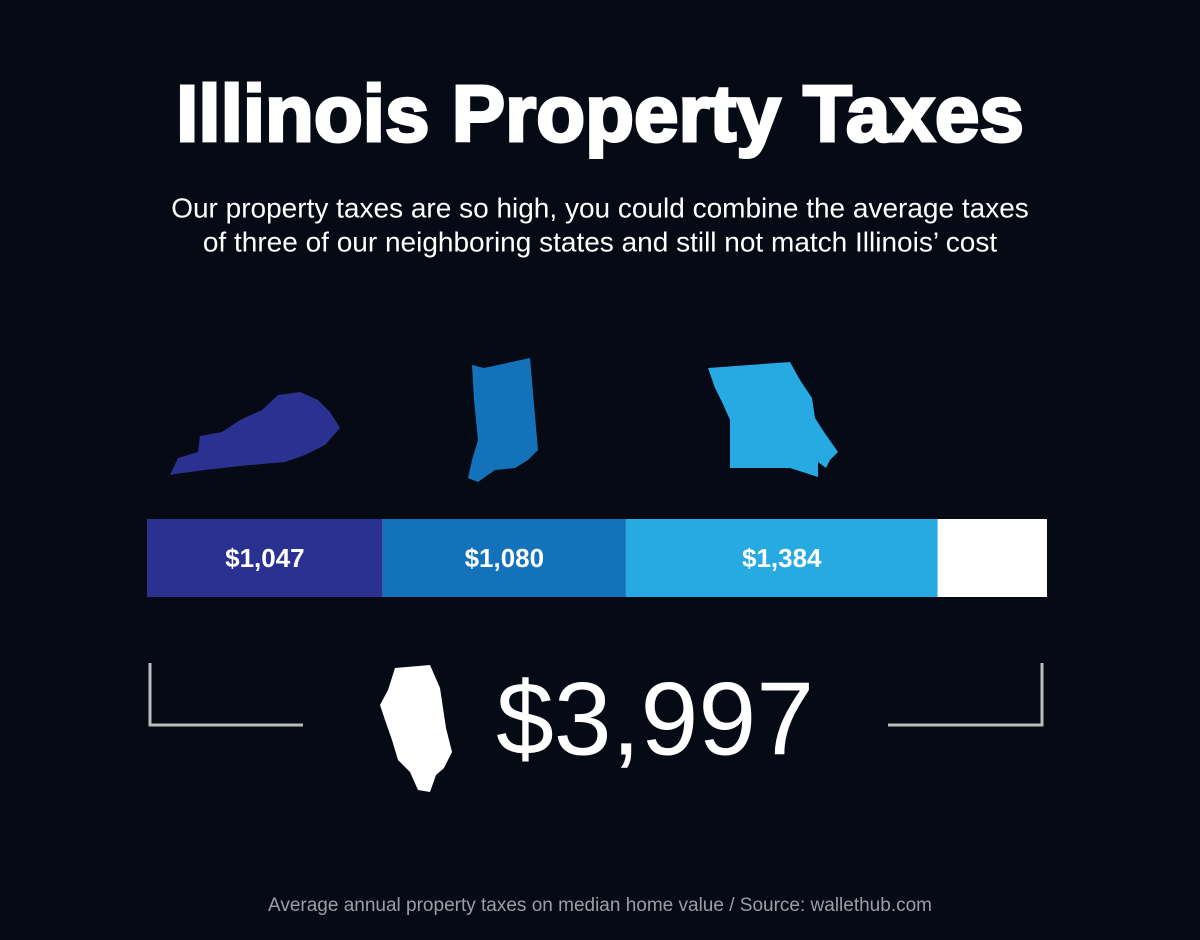  What do you see at coordinates (255, 433) in the screenshot?
I see `kentucky-icon` at bounding box center [255, 433].